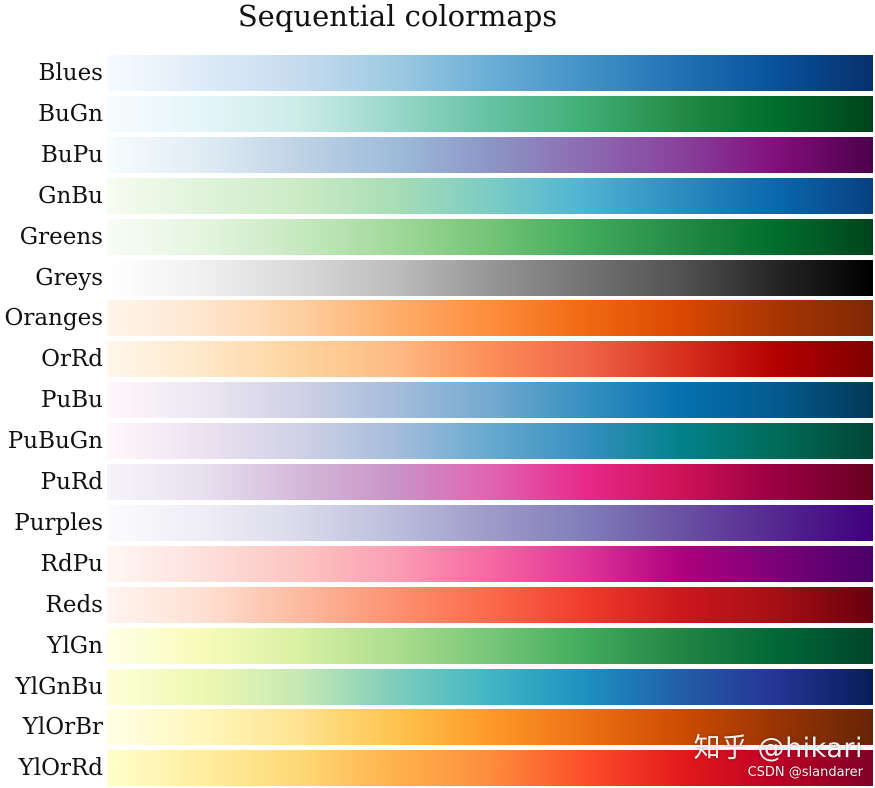 This screenshot has height=788, width=875. What do you see at coordinates (70, 195) in the screenshot?
I see `colormap-label: GnBu` at bounding box center [70, 195].